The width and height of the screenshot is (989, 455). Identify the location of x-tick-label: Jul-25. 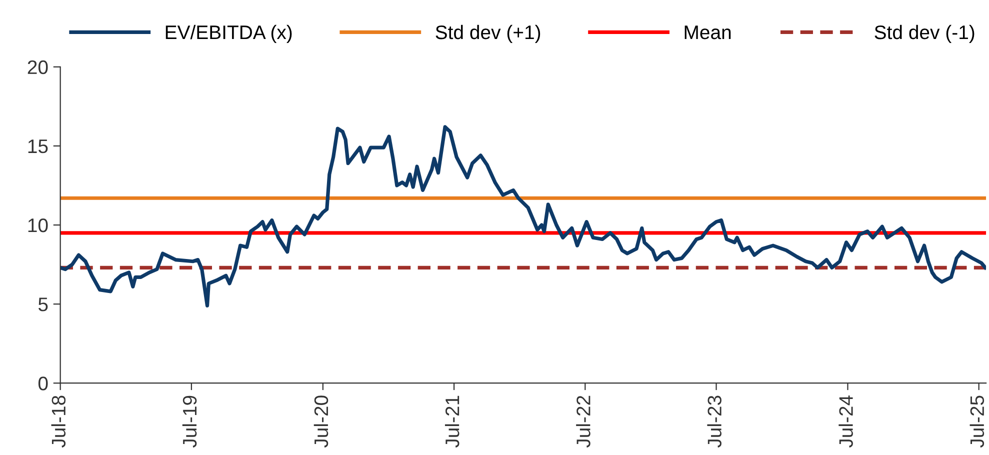
(977, 422).